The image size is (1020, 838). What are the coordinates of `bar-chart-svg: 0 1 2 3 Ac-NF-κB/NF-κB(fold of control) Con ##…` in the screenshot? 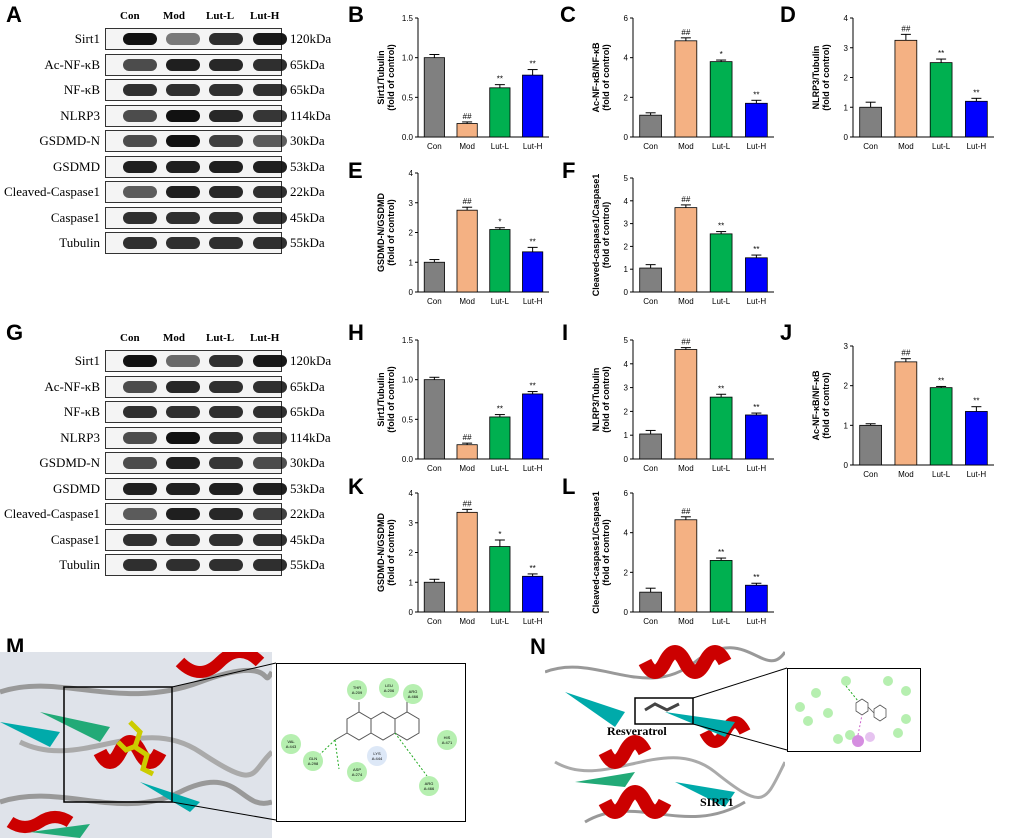 It's located at (902, 410).